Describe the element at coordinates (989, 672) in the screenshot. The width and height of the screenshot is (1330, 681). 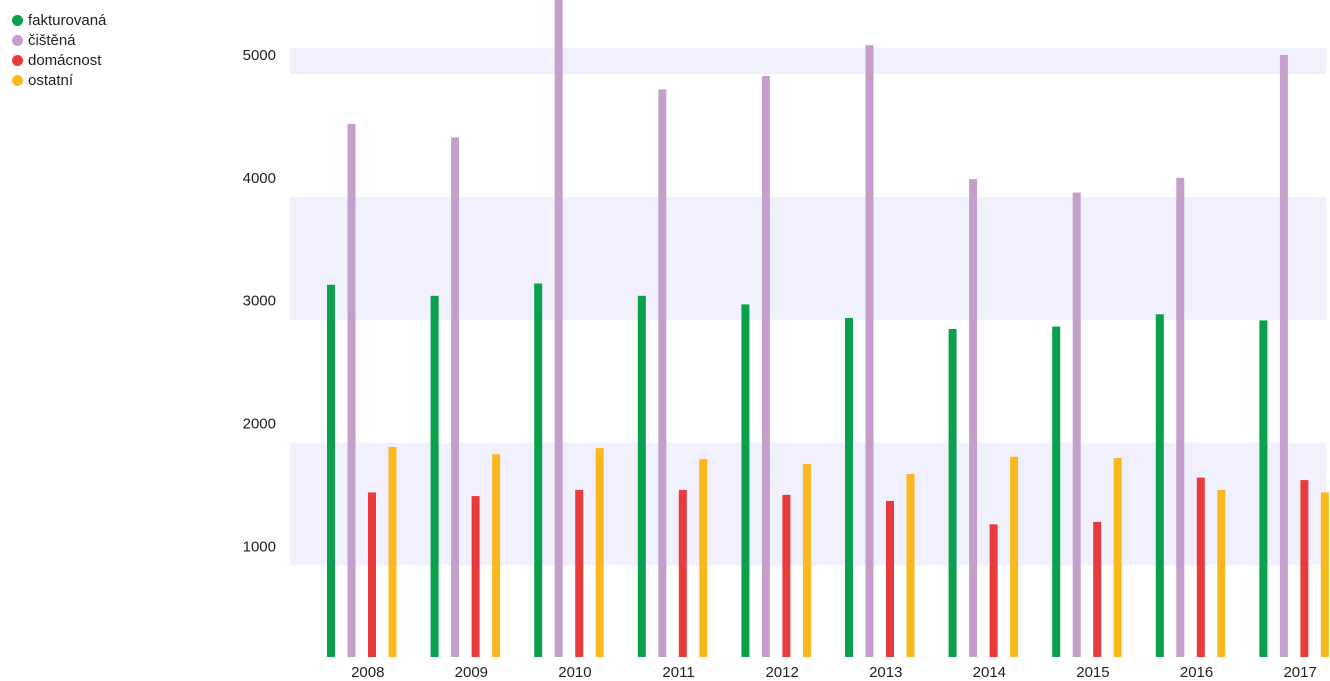
I see `x-tick-label: 2014` at that location.